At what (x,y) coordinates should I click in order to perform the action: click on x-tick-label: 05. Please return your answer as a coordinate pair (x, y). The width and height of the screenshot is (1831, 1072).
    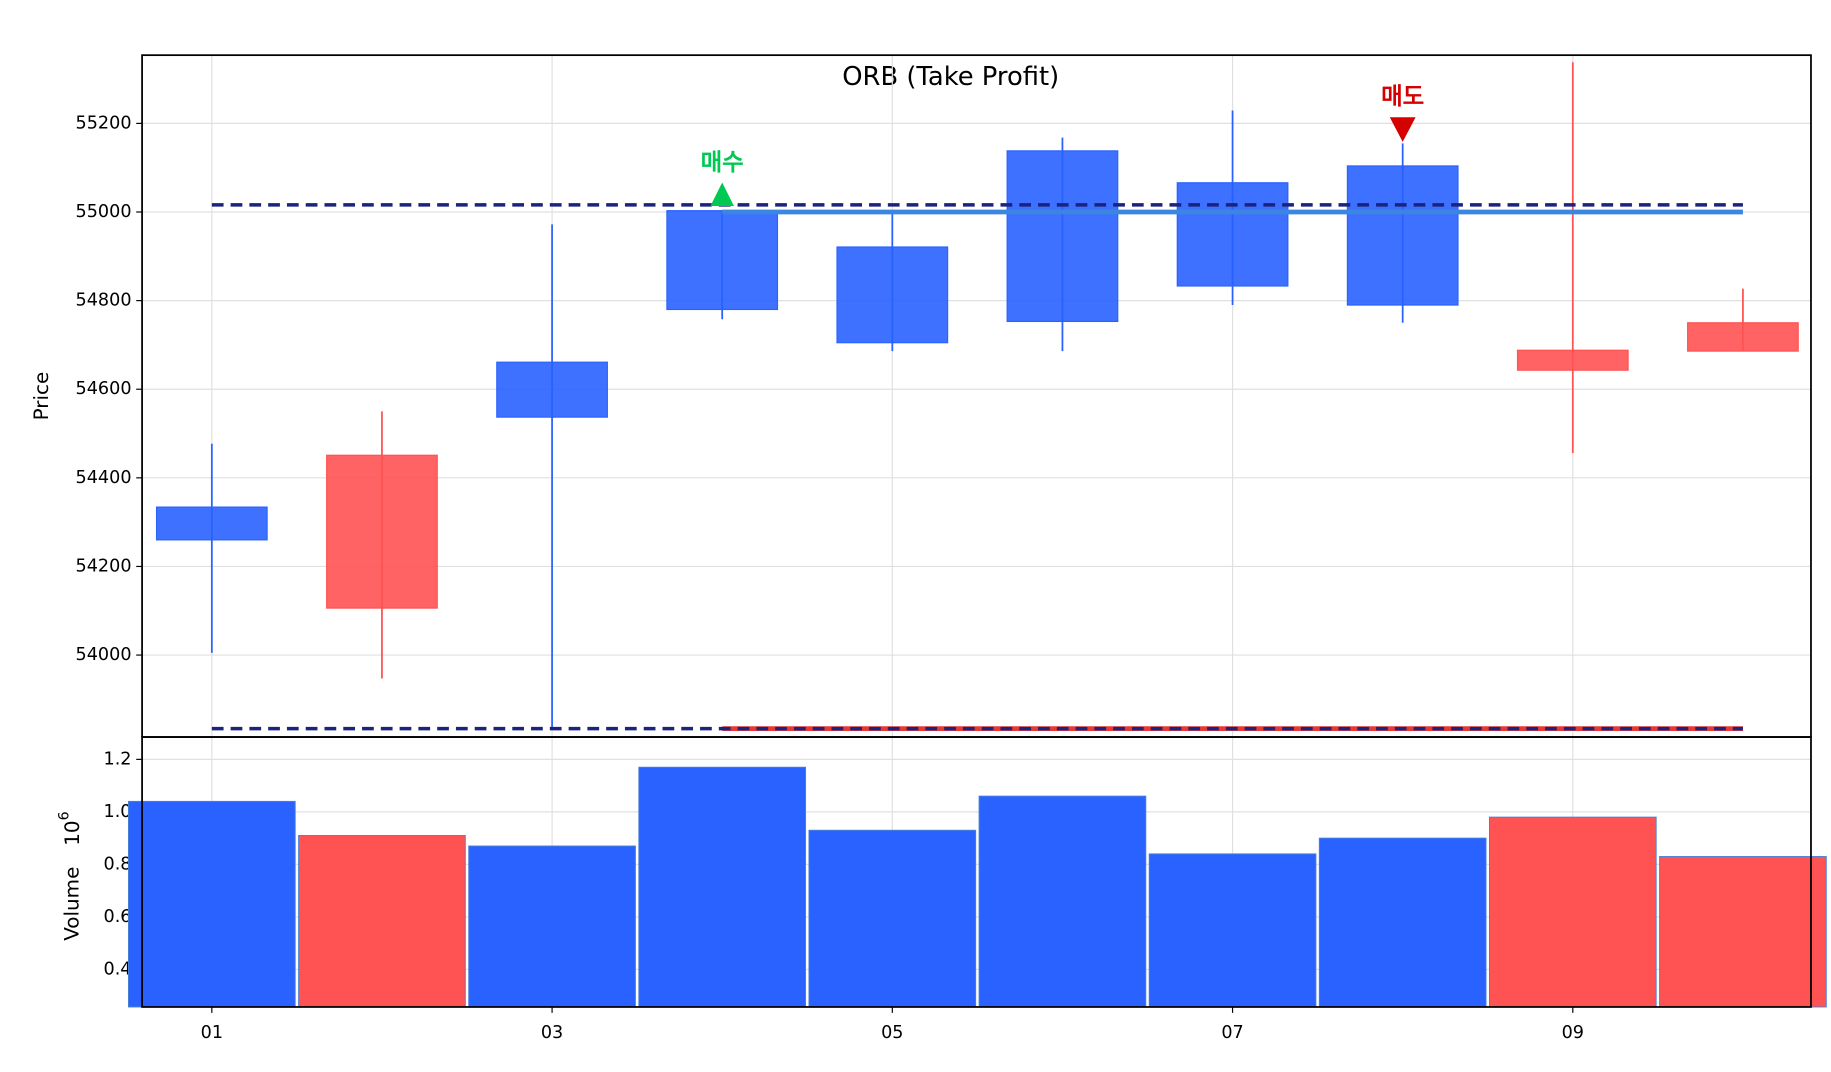
    Looking at the image, I should click on (892, 1033).